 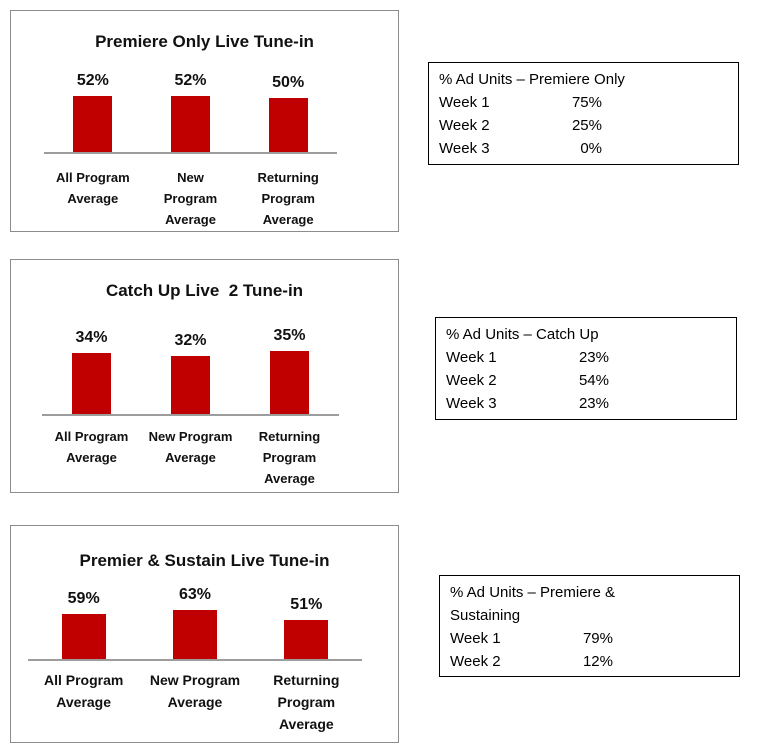 I want to click on bar-value-label: 59%, so click(x=83, y=598).